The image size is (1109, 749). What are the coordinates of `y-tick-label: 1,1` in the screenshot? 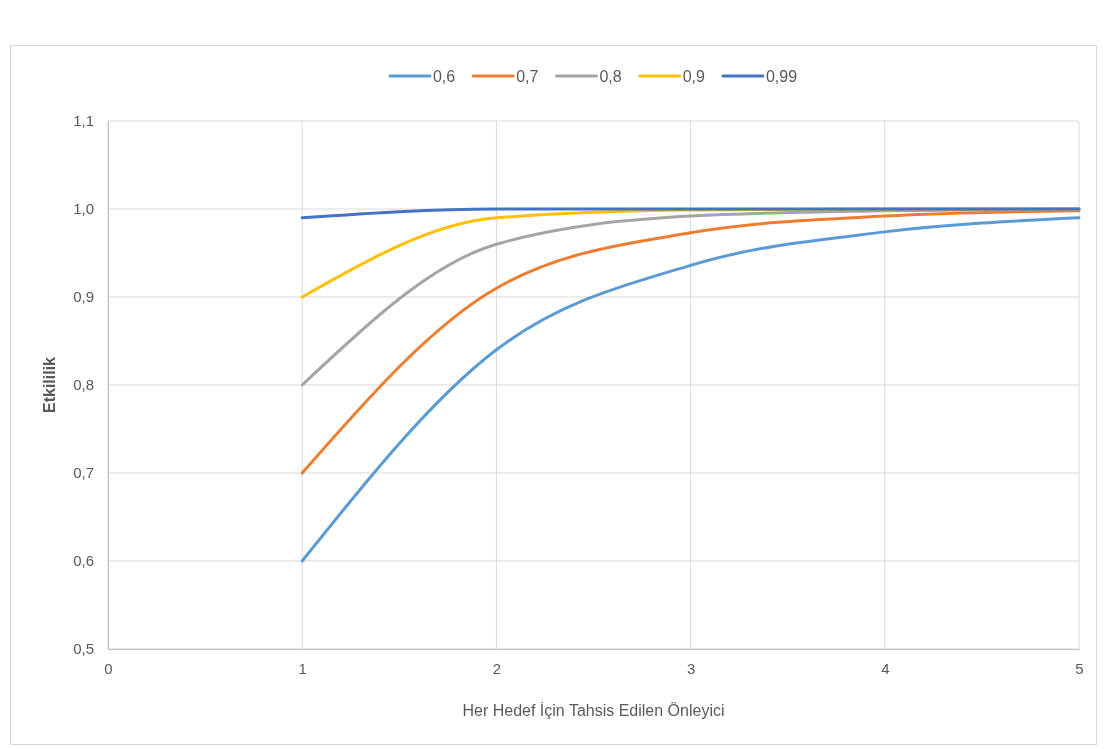 It's located at (83, 121).